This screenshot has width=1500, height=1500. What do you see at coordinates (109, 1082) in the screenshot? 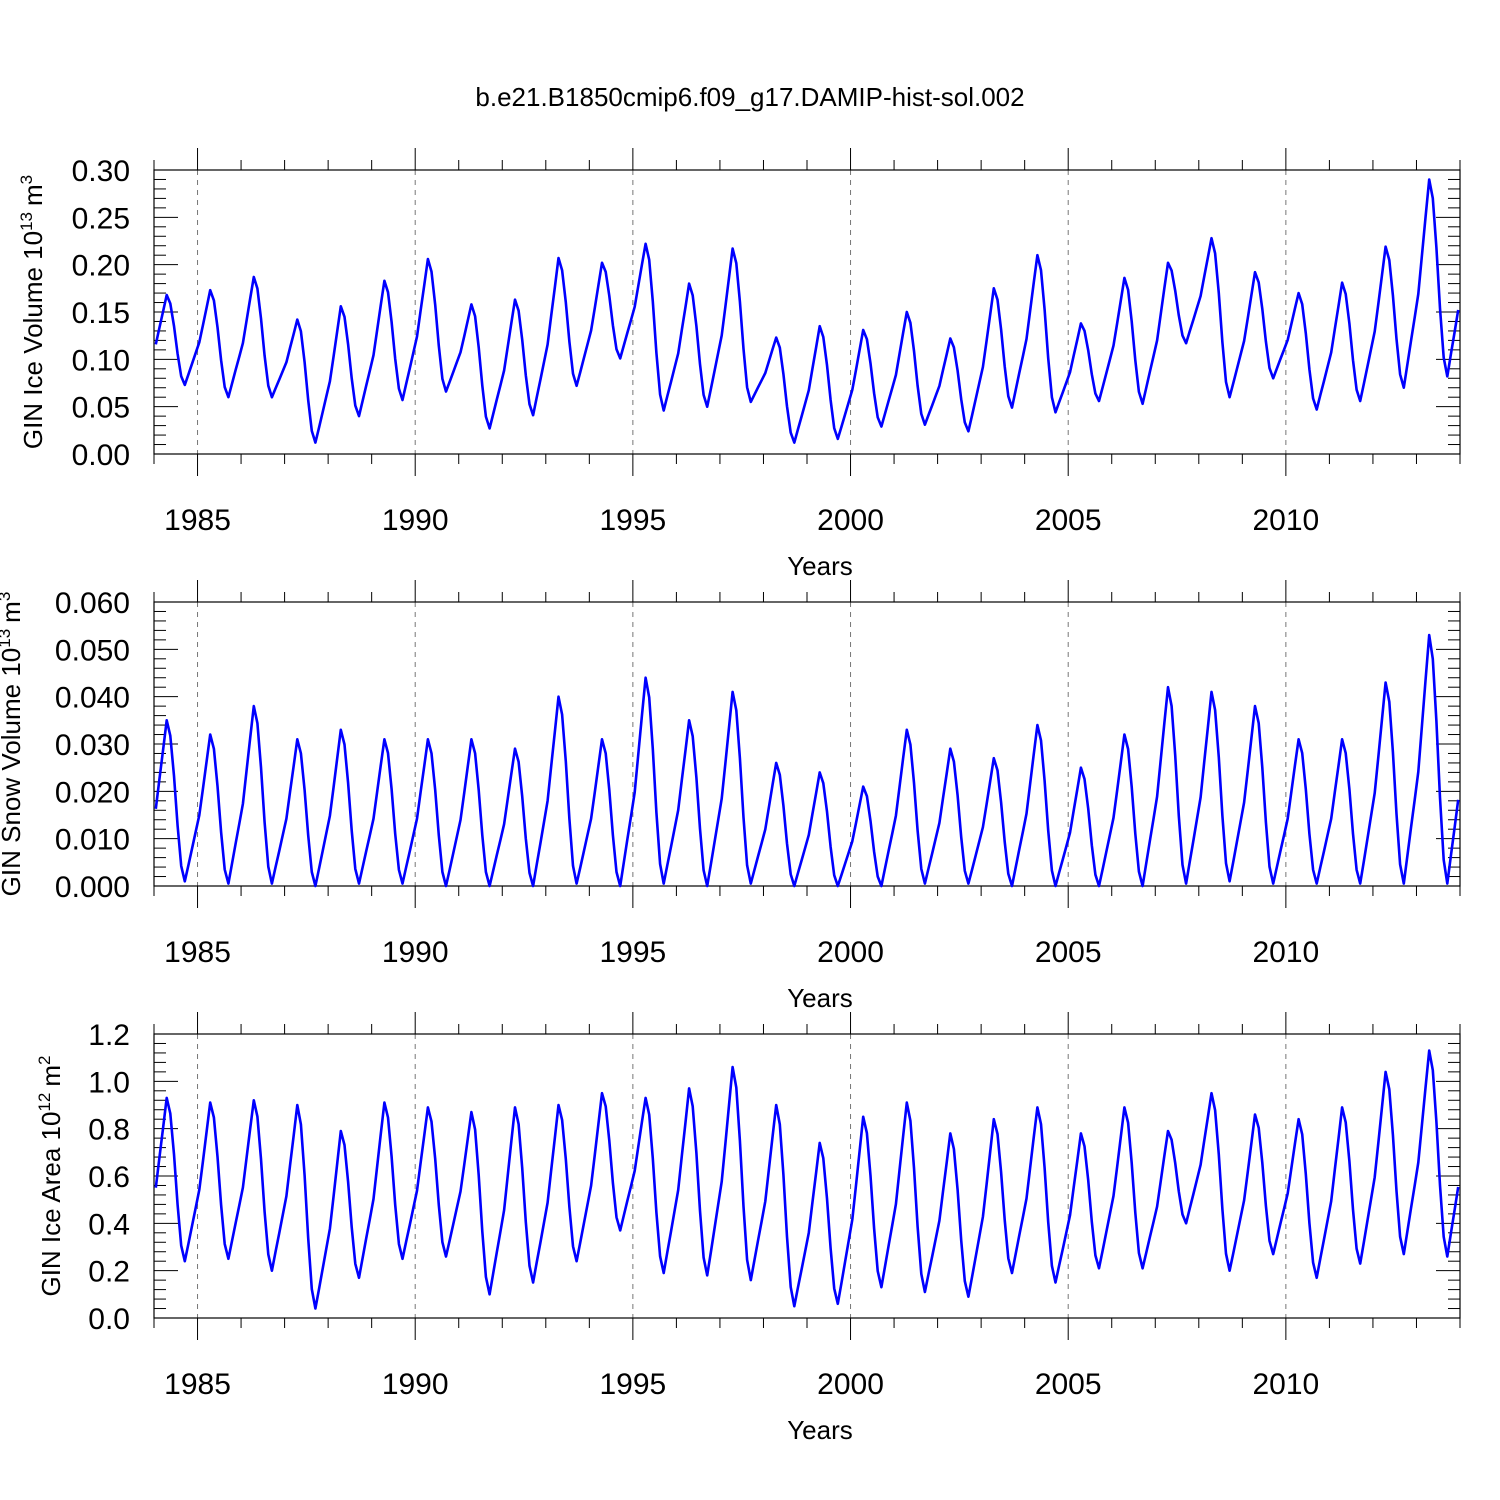
I see `y-tick-label: 1.0` at bounding box center [109, 1082].